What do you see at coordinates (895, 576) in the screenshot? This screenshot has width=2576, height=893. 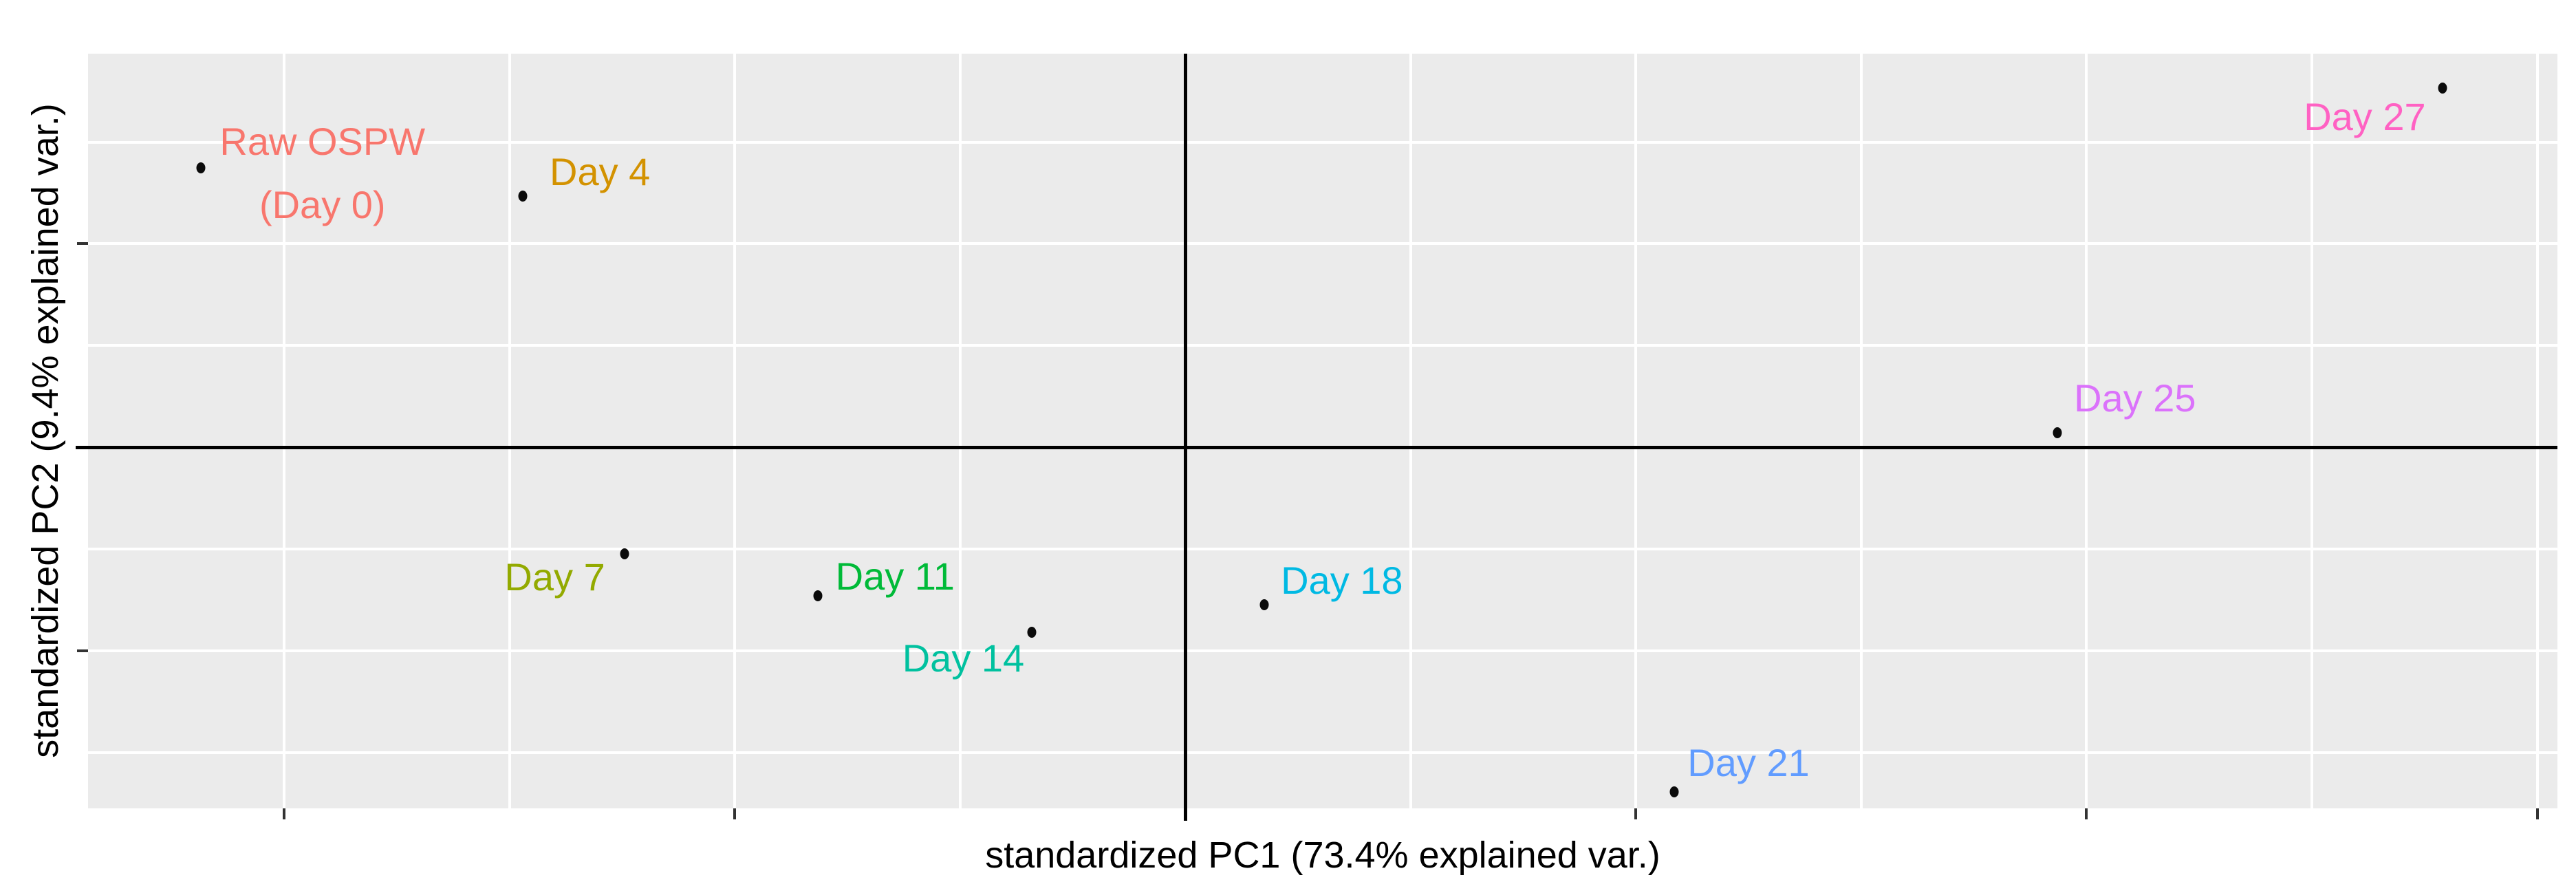 I see `point-label: Day 11` at bounding box center [895, 576].